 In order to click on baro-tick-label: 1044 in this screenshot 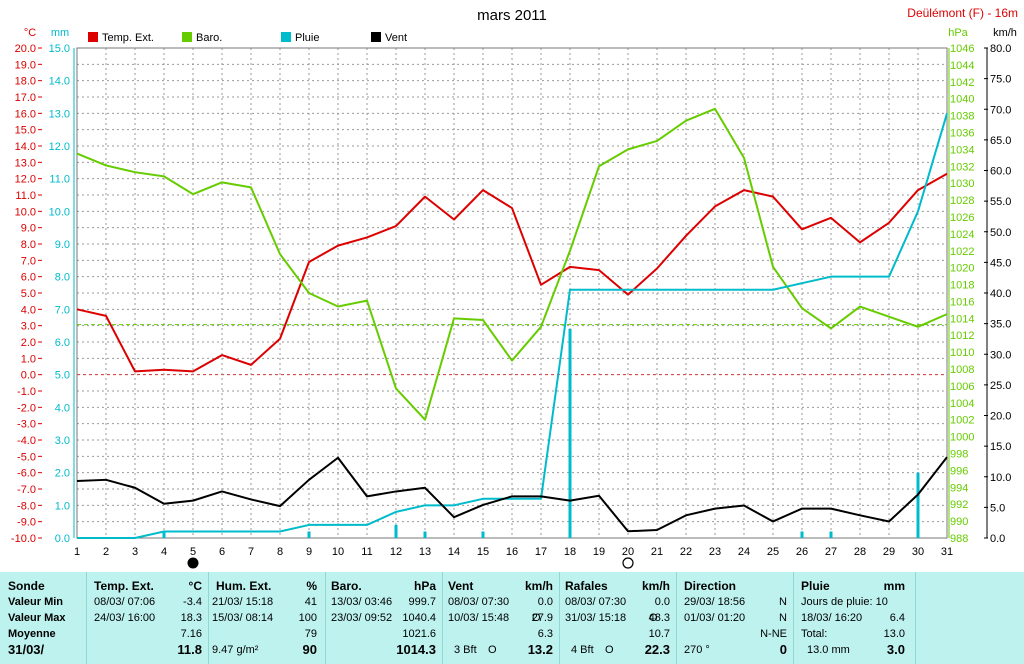, I will do `click(962, 66)`.